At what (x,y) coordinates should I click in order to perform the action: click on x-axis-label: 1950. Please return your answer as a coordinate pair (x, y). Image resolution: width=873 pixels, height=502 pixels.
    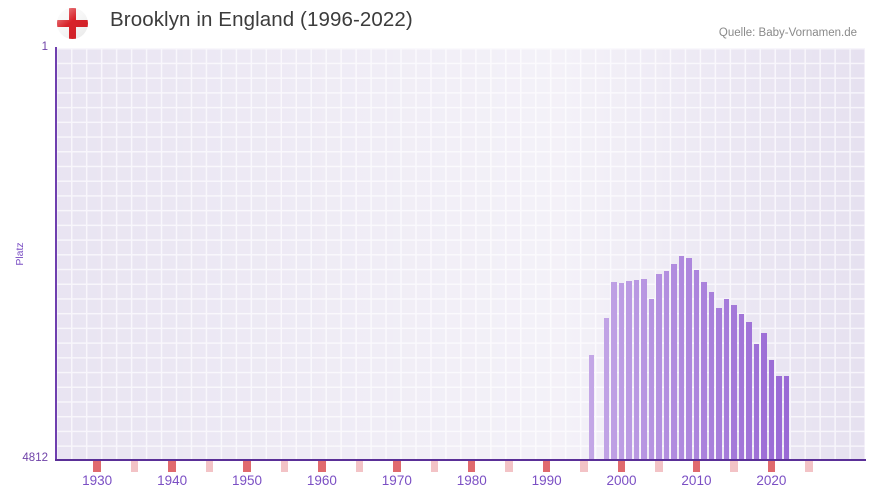
    Looking at the image, I should click on (247, 480).